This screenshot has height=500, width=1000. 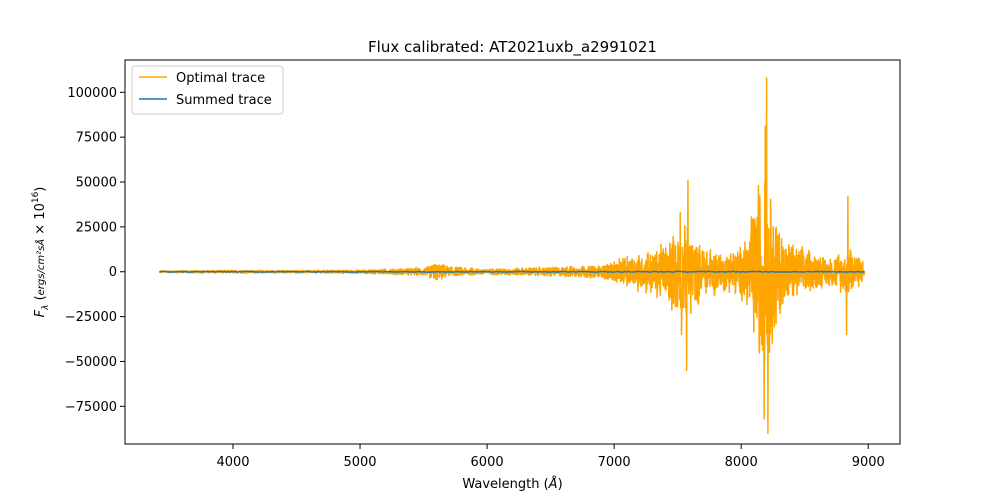 What do you see at coordinates (614, 462) in the screenshot?
I see `x-tick-label: 7000` at bounding box center [614, 462].